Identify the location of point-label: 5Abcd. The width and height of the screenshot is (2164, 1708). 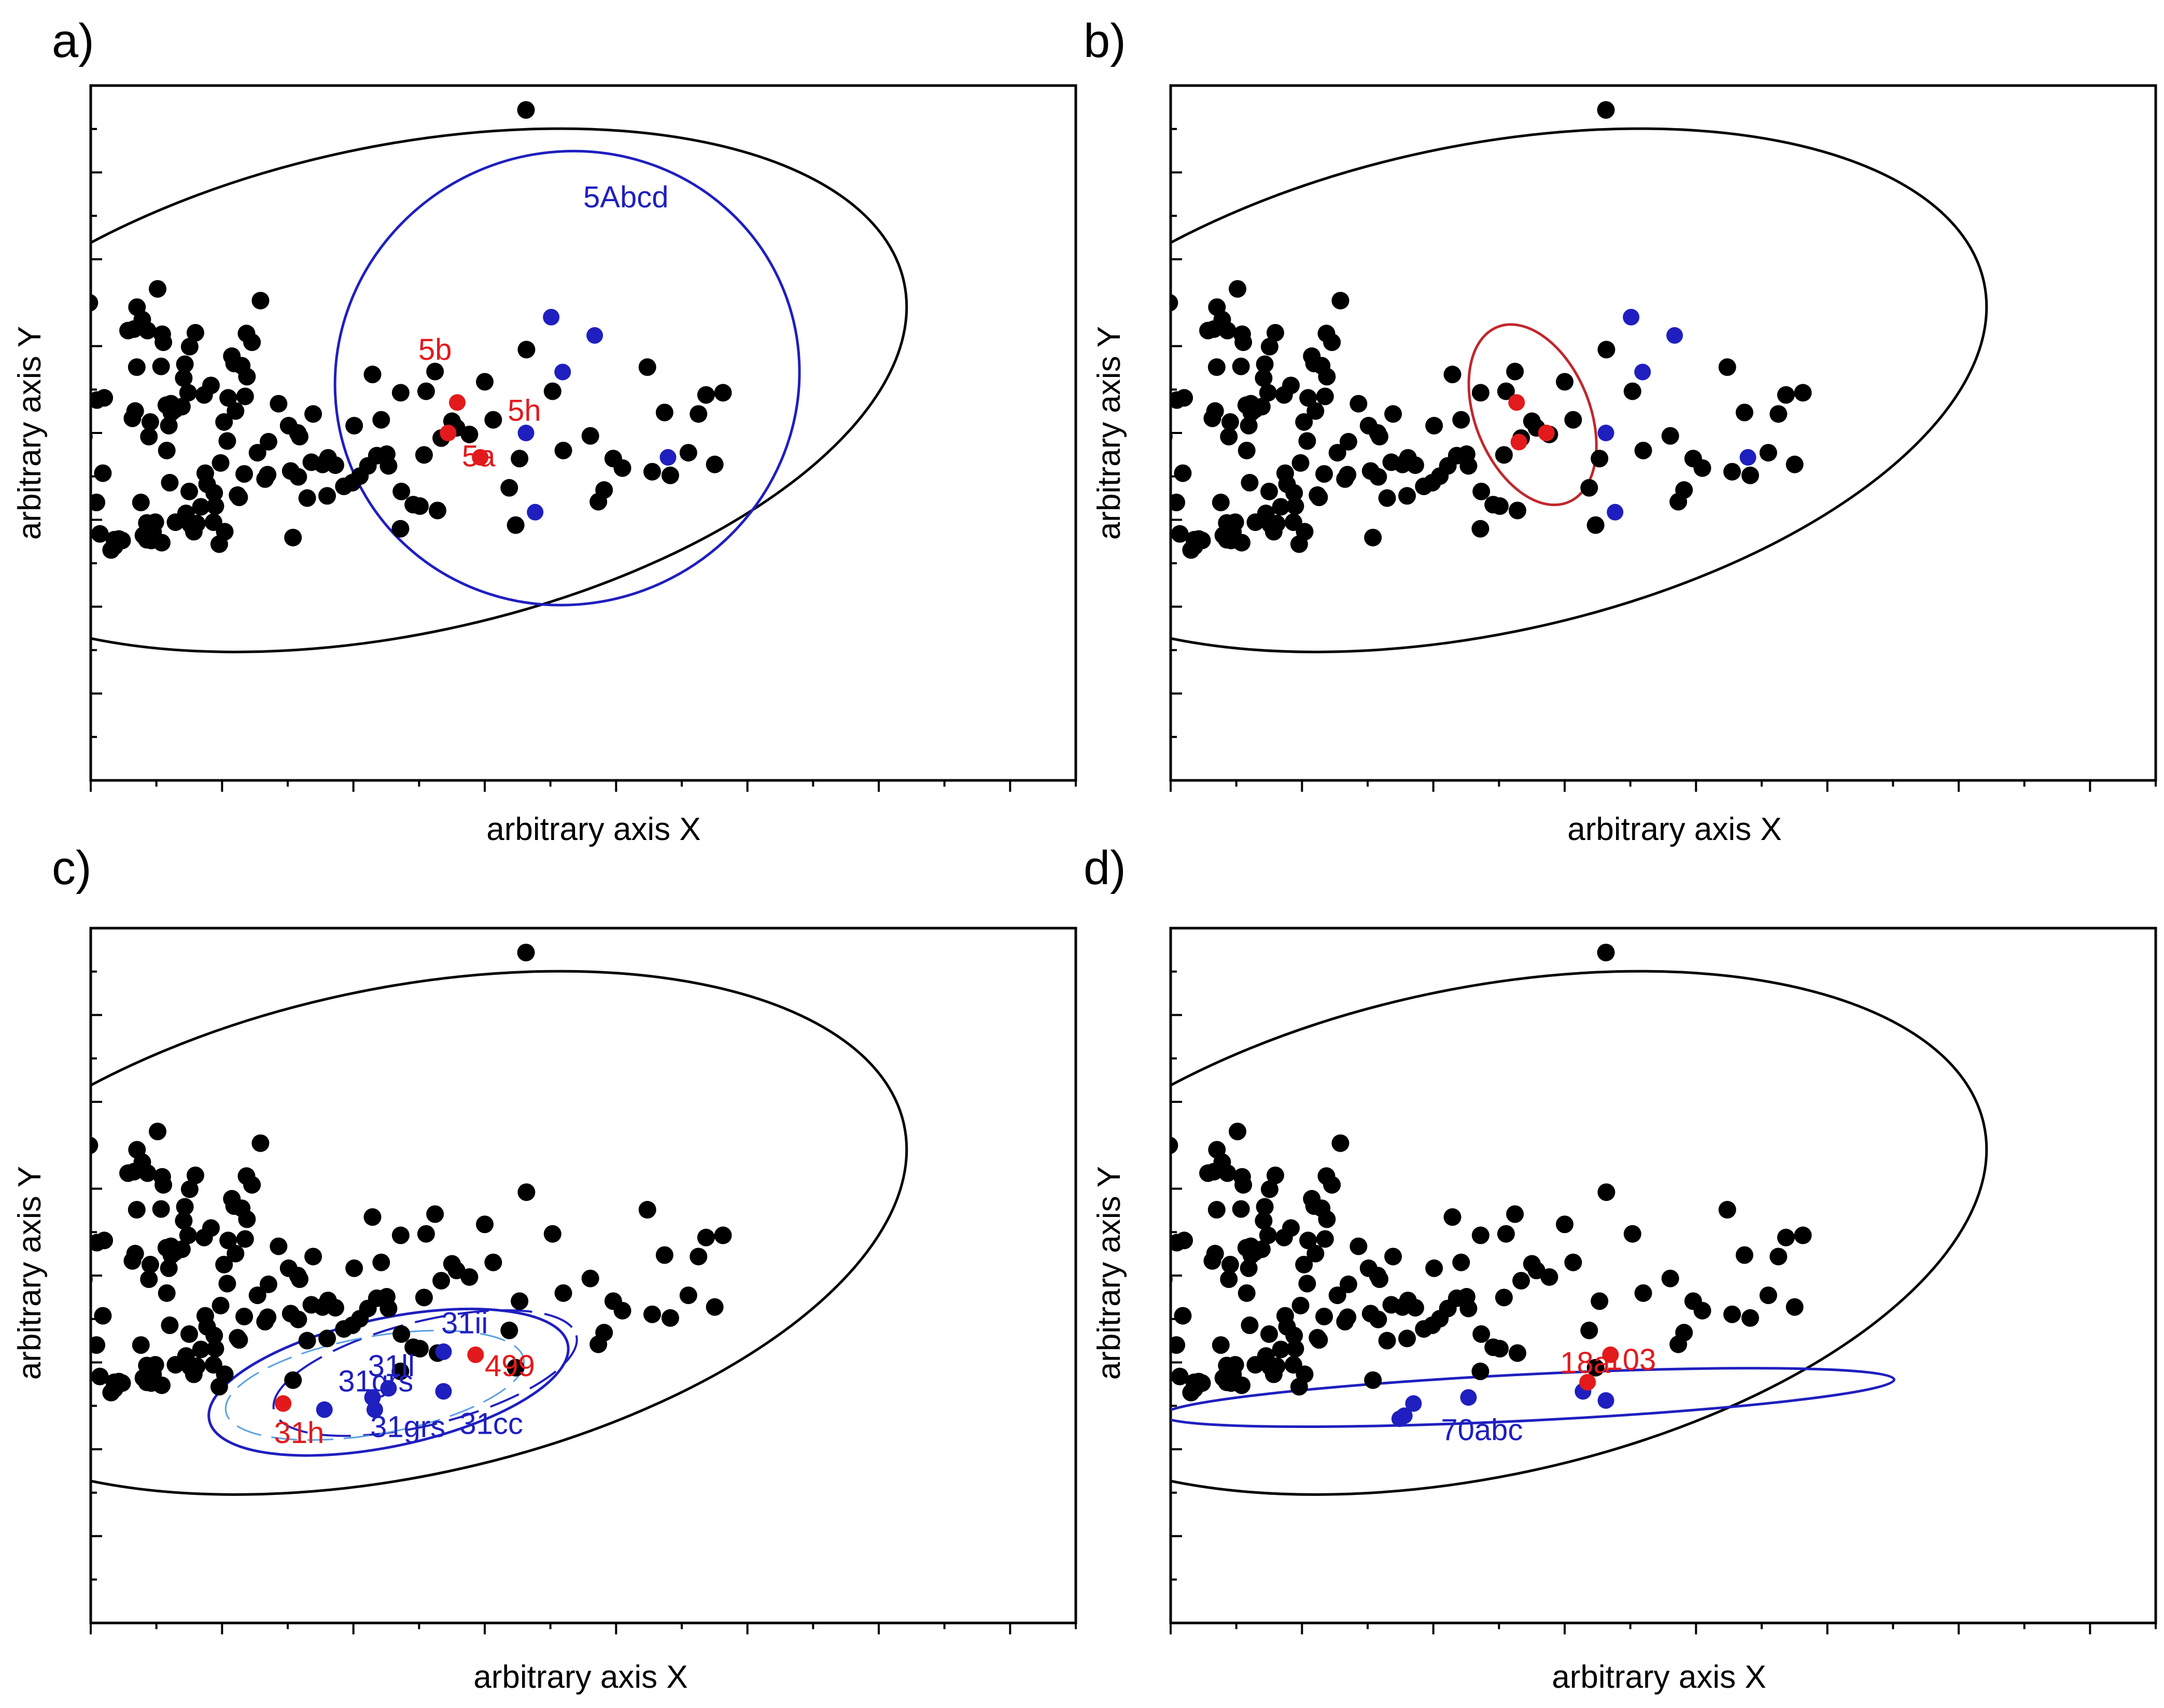
(625, 197).